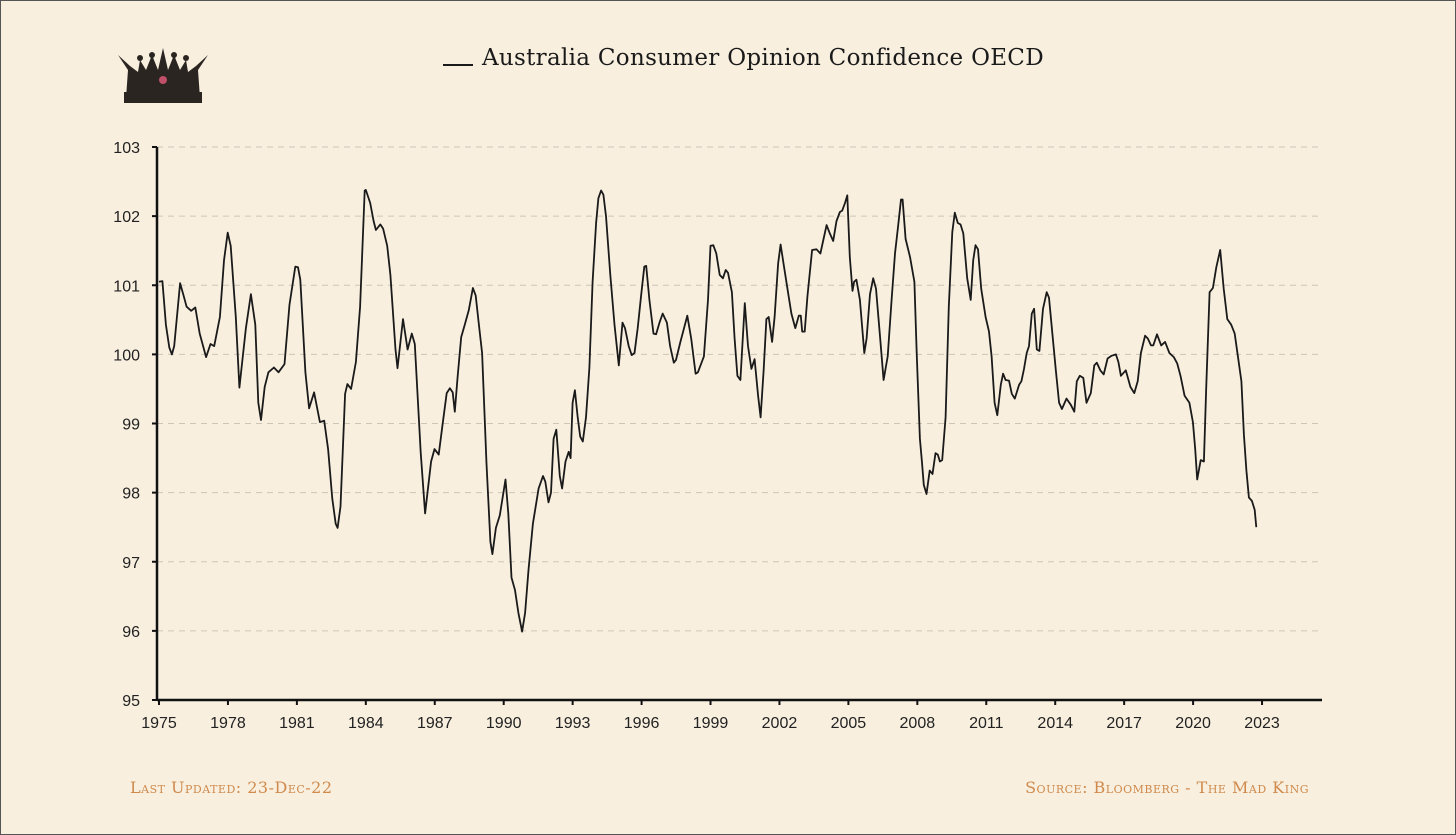 This screenshot has width=1456, height=835. What do you see at coordinates (780, 723) in the screenshot?
I see `x-tick-label: 2002` at bounding box center [780, 723].